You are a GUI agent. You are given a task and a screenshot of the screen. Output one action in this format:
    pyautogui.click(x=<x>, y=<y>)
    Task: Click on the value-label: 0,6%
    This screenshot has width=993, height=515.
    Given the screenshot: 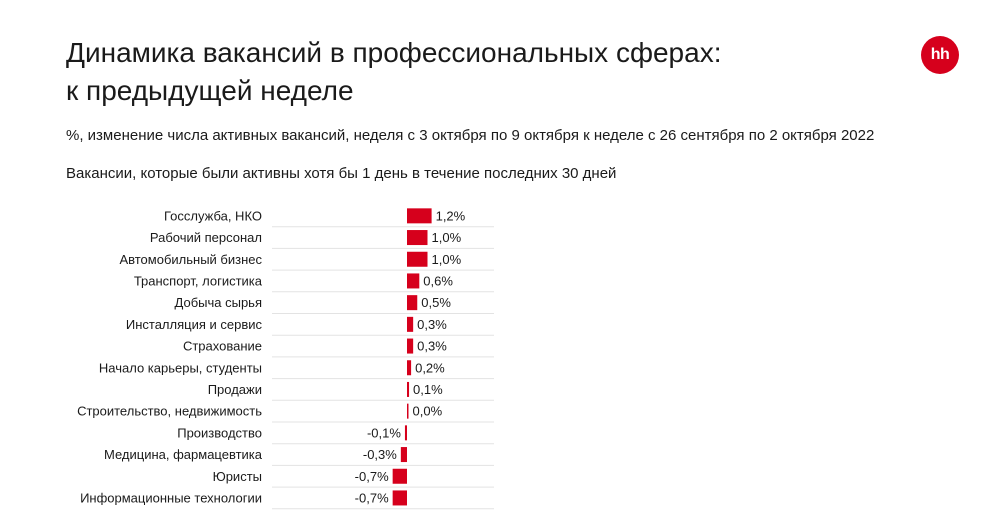 What is the action you would take?
    pyautogui.click(x=438, y=280)
    